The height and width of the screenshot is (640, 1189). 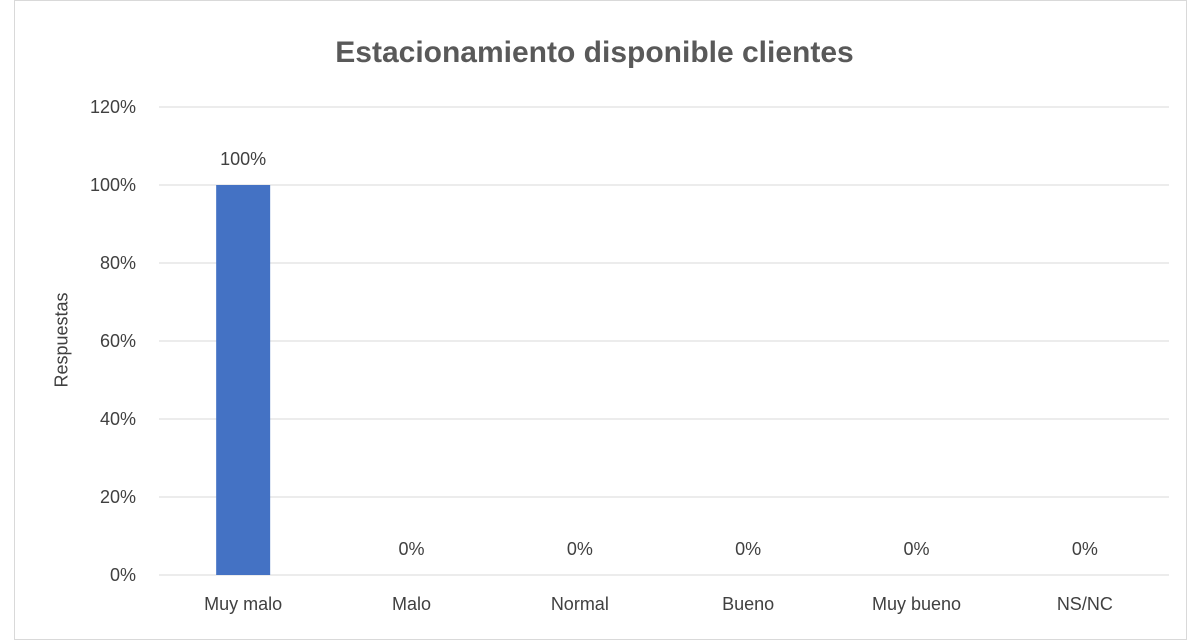 What do you see at coordinates (118, 497) in the screenshot?
I see `y-tick-label: 20%` at bounding box center [118, 497].